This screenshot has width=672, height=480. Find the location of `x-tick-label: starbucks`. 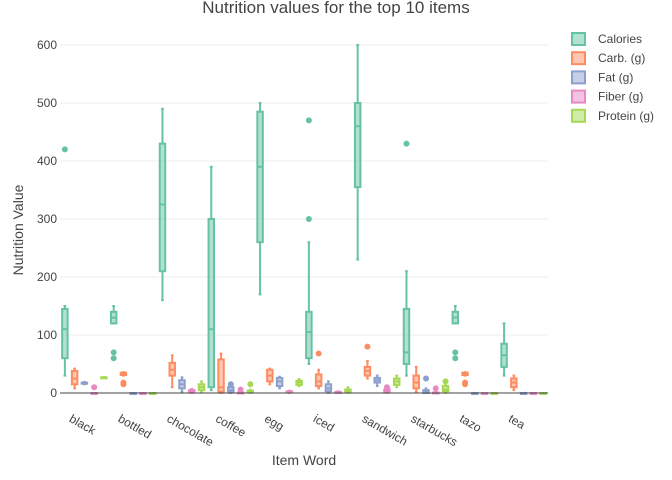

x-tick-label: starbucks is located at coordinates (434, 430).